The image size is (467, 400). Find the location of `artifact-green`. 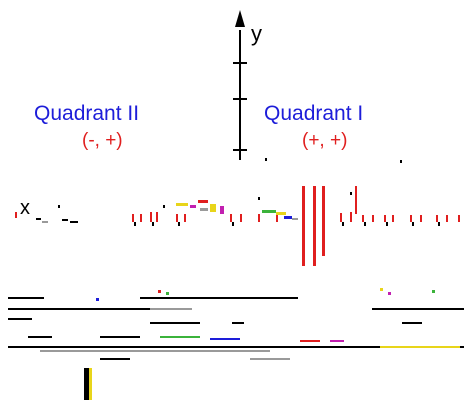

artifact-green is located at coordinates (269, 211).